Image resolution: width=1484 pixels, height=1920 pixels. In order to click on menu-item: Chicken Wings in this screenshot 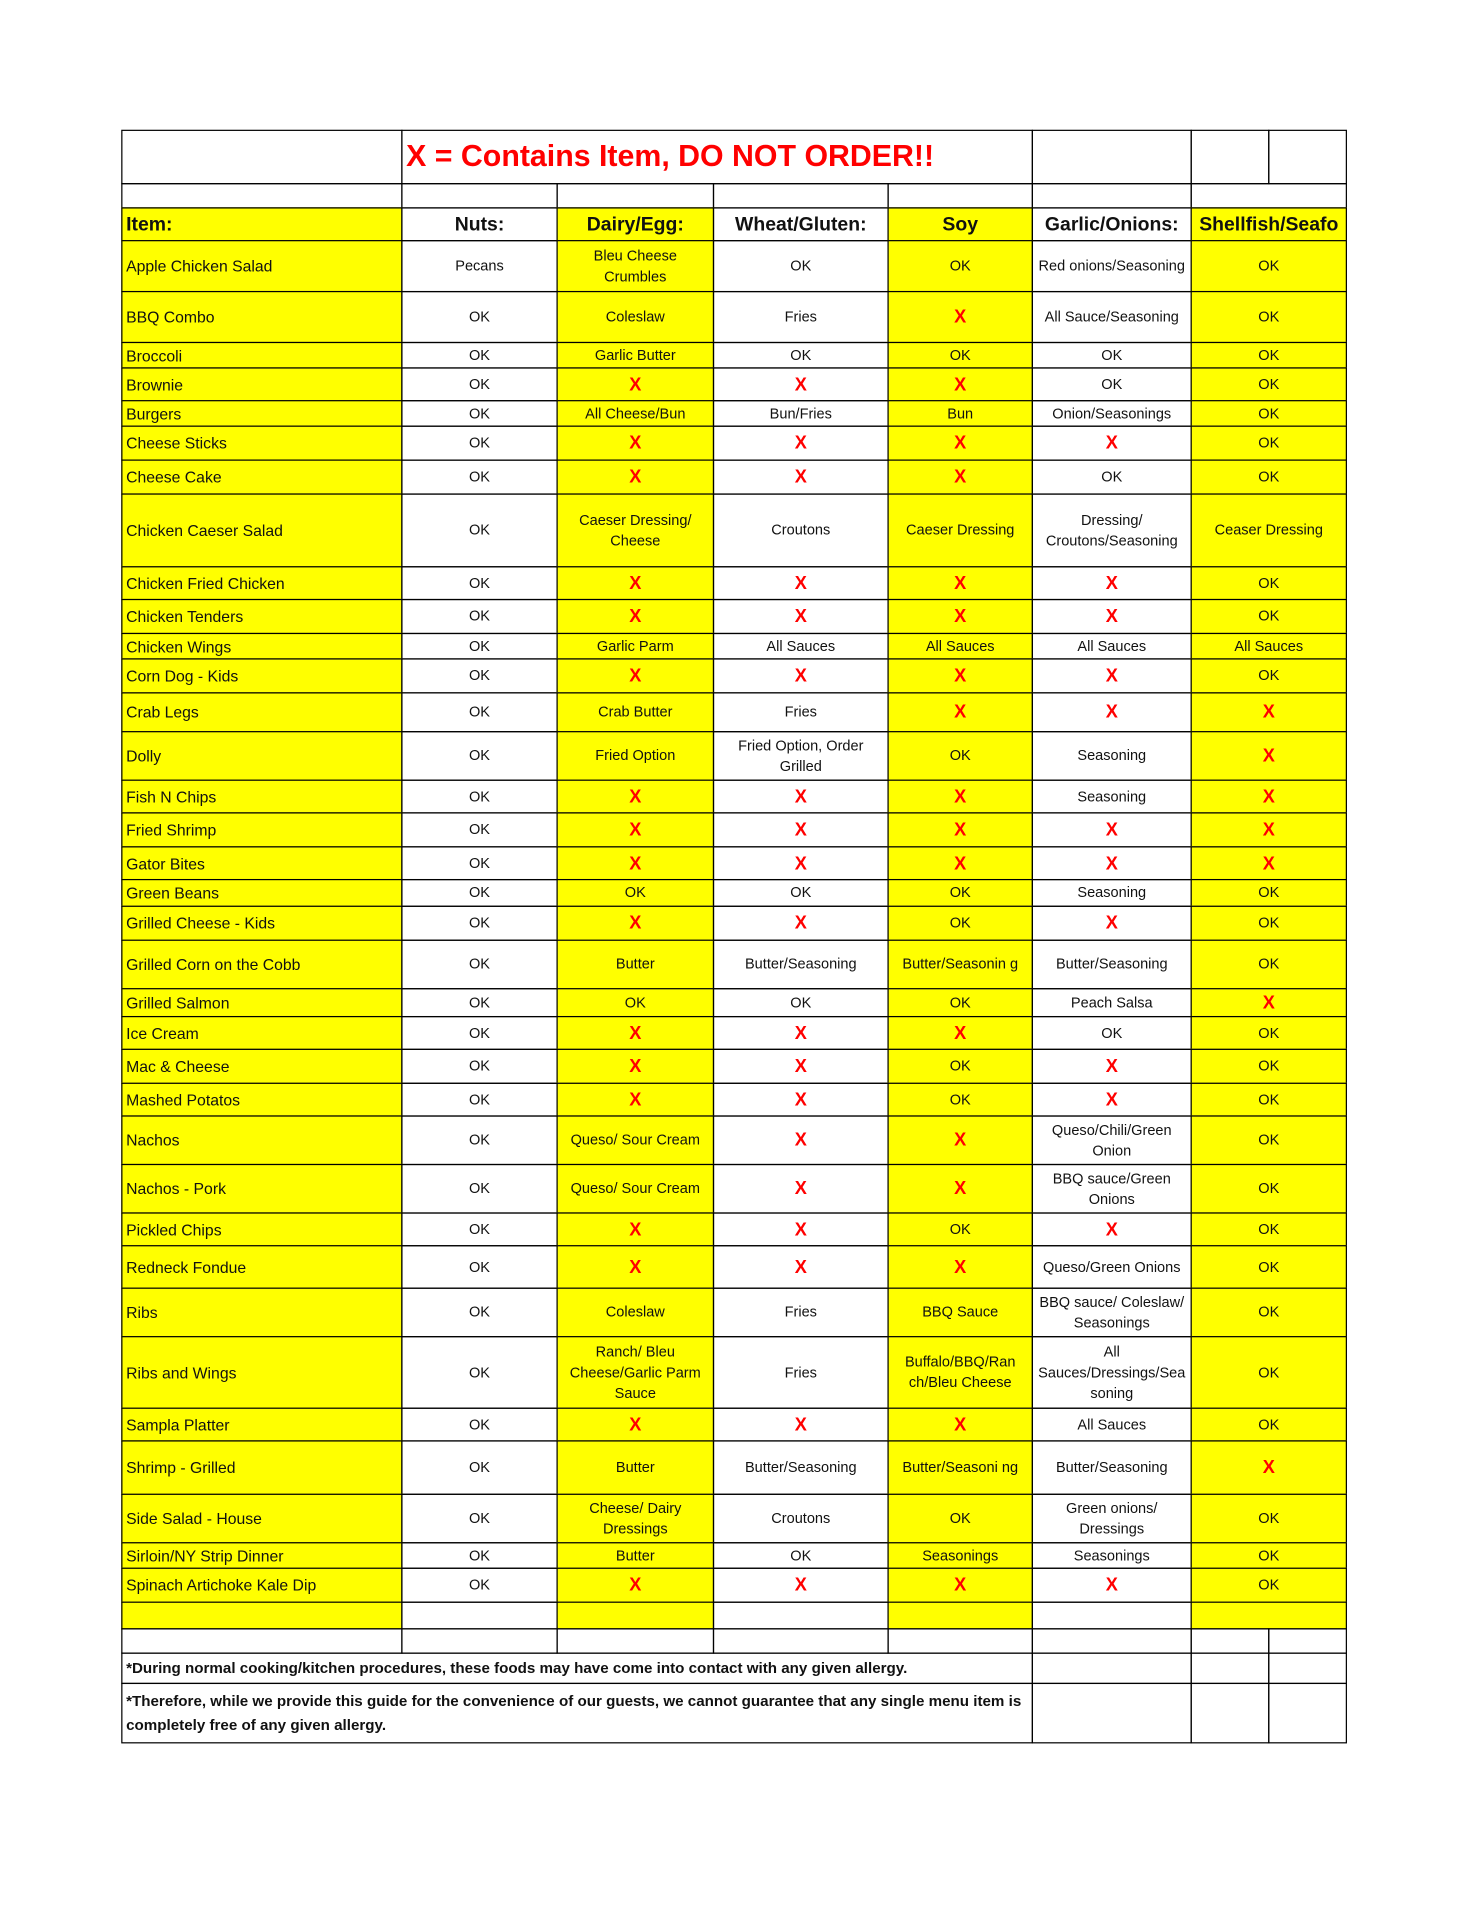, I will do `click(262, 646)`.